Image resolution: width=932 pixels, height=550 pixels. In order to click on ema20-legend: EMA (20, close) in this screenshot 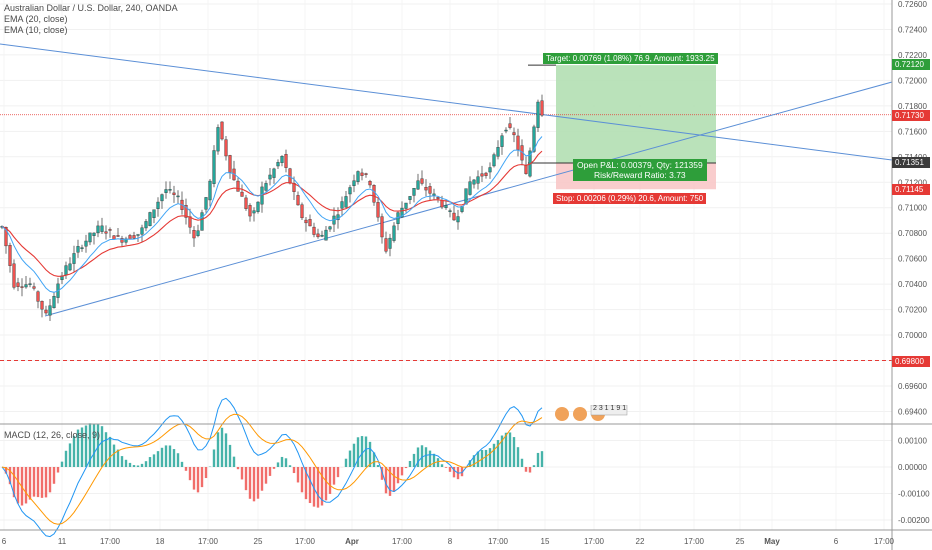, I will do `click(36, 19)`.